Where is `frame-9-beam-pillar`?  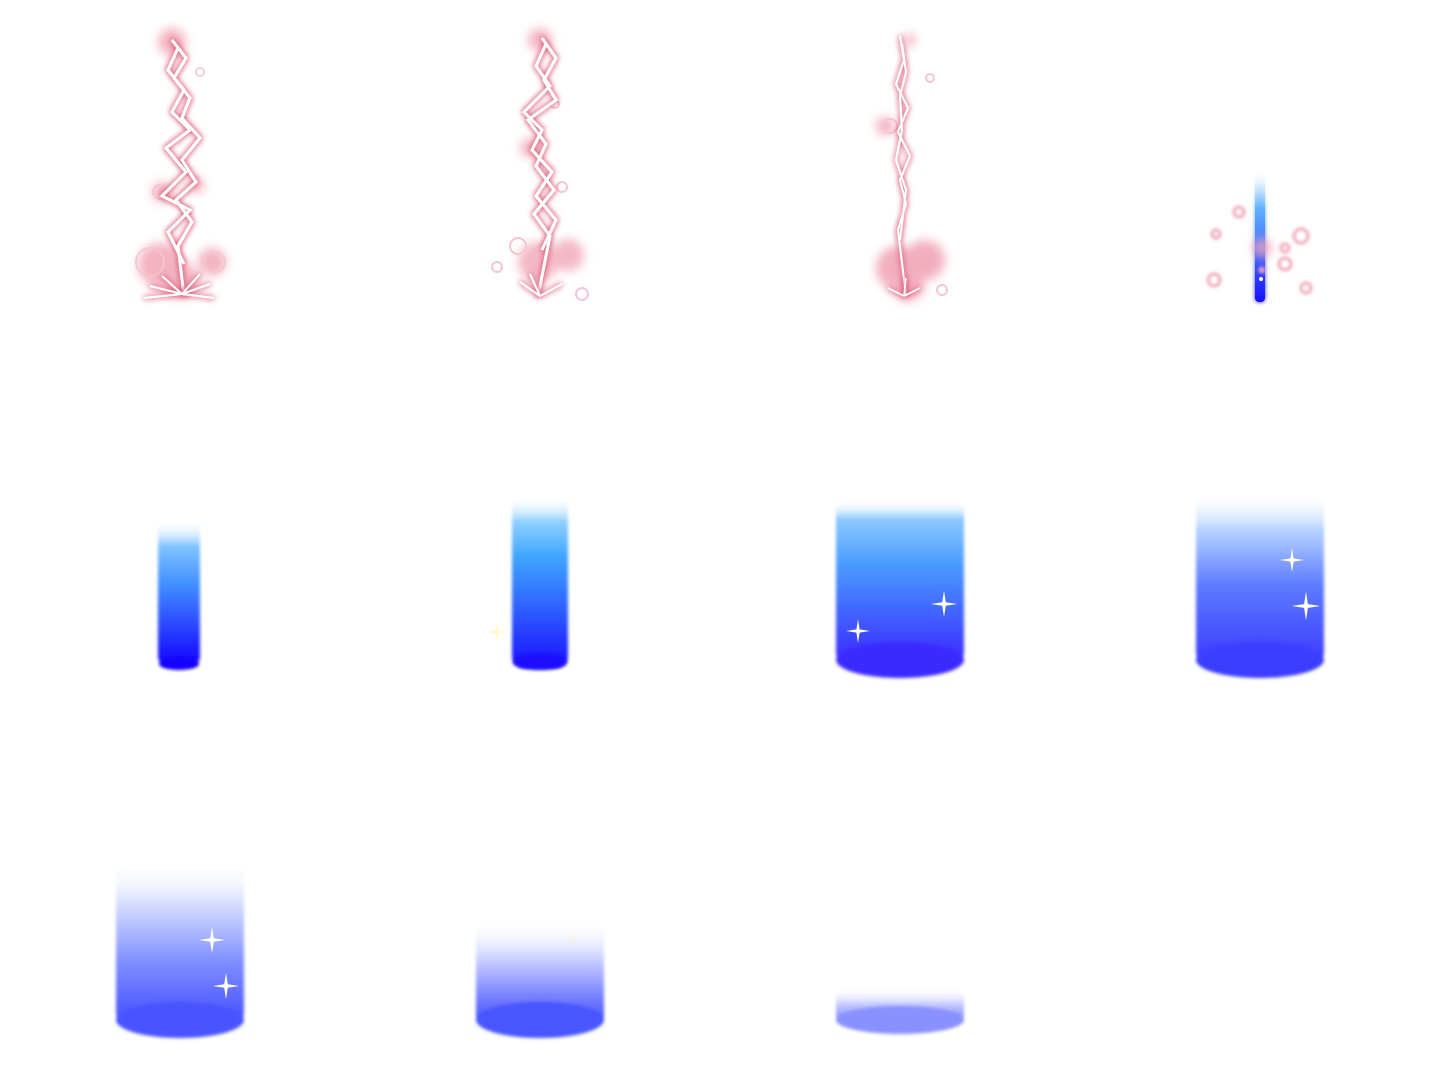
frame-9-beam-pillar is located at coordinates (180, 900).